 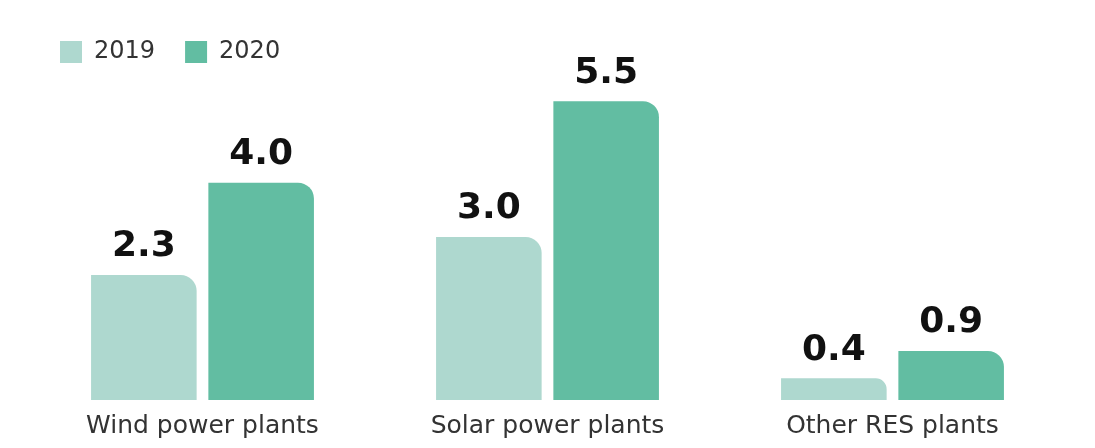 What do you see at coordinates (202, 424) in the screenshot?
I see `x-tick-label: Wind power plants` at bounding box center [202, 424].